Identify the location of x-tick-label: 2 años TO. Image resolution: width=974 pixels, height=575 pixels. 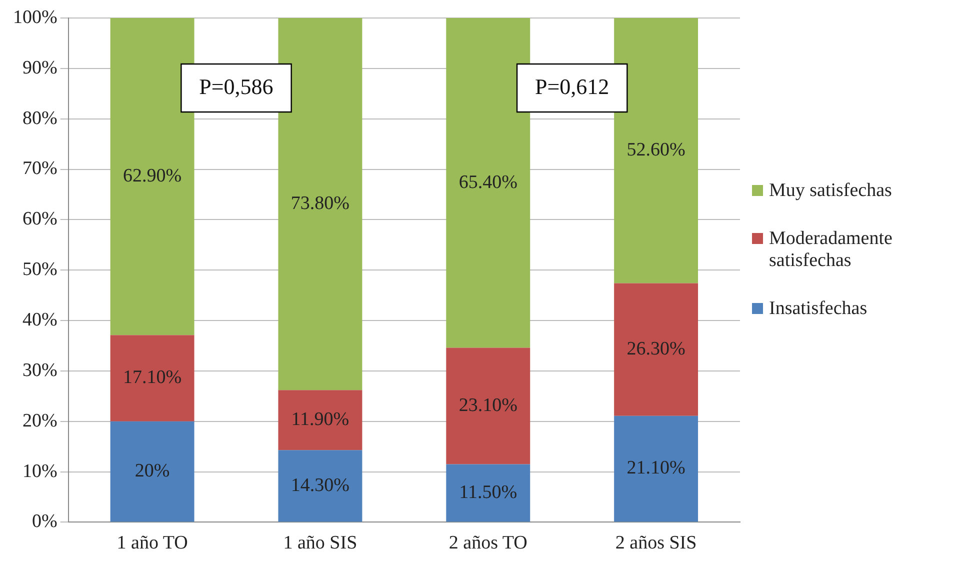
(488, 543).